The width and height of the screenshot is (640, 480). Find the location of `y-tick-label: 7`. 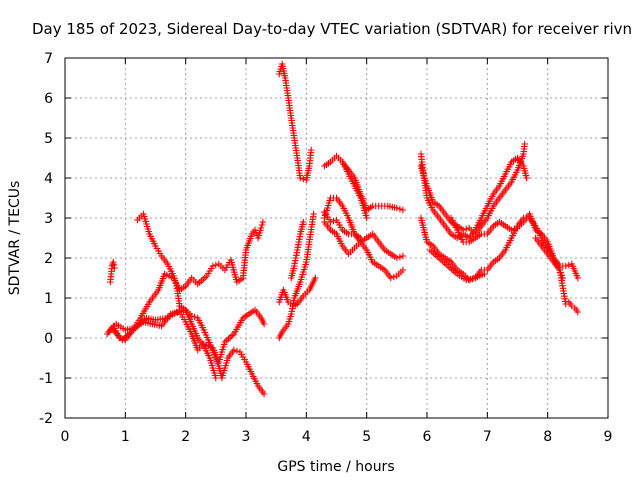

y-tick-label: 7 is located at coordinates (48, 59).